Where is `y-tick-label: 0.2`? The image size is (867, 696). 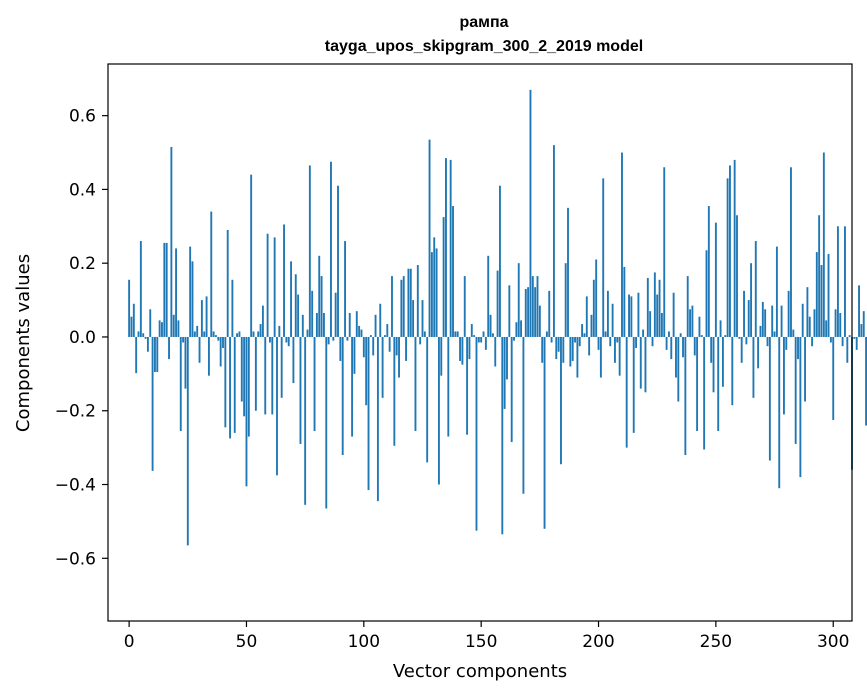
y-tick-label: 0.2 is located at coordinates (82, 264).